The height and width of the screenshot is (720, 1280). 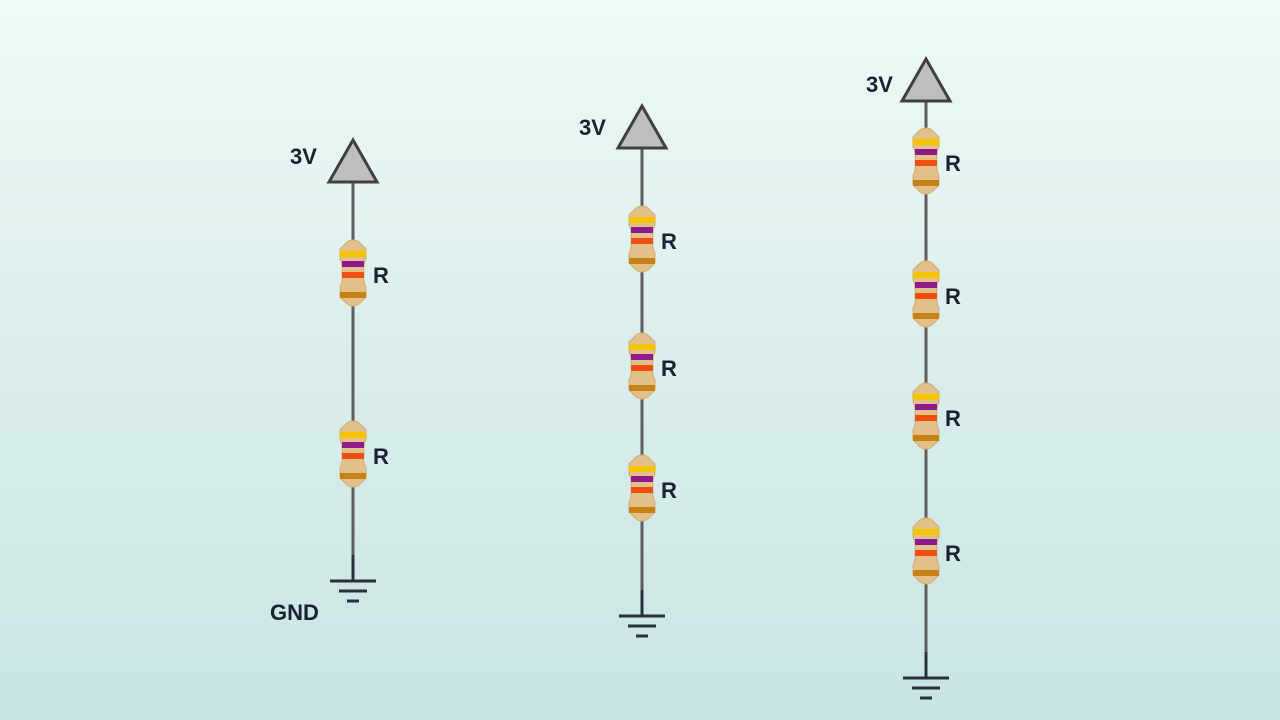 I want to click on series-circuit-1: 3V R R GND, so click(x=329, y=380).